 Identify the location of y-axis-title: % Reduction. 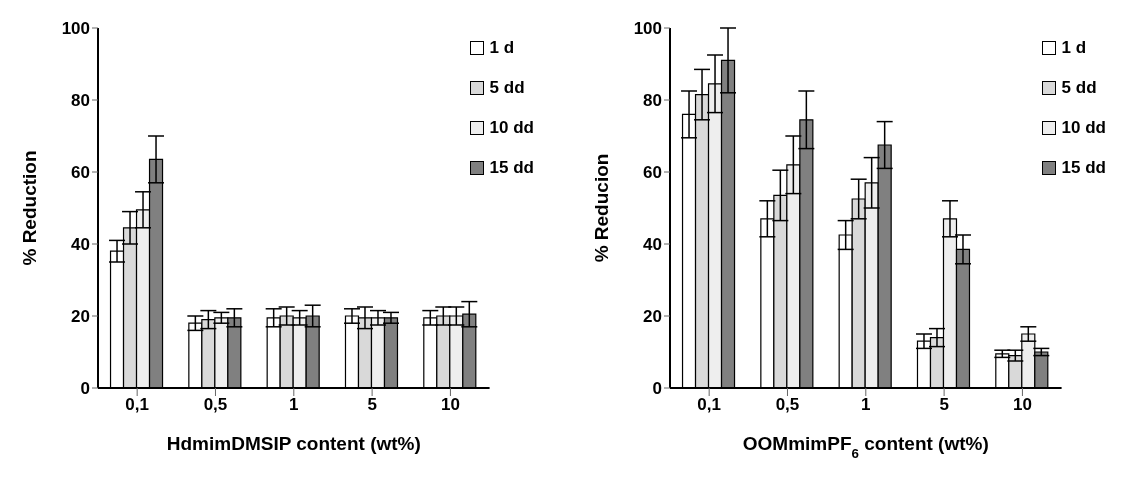
(29, 208).